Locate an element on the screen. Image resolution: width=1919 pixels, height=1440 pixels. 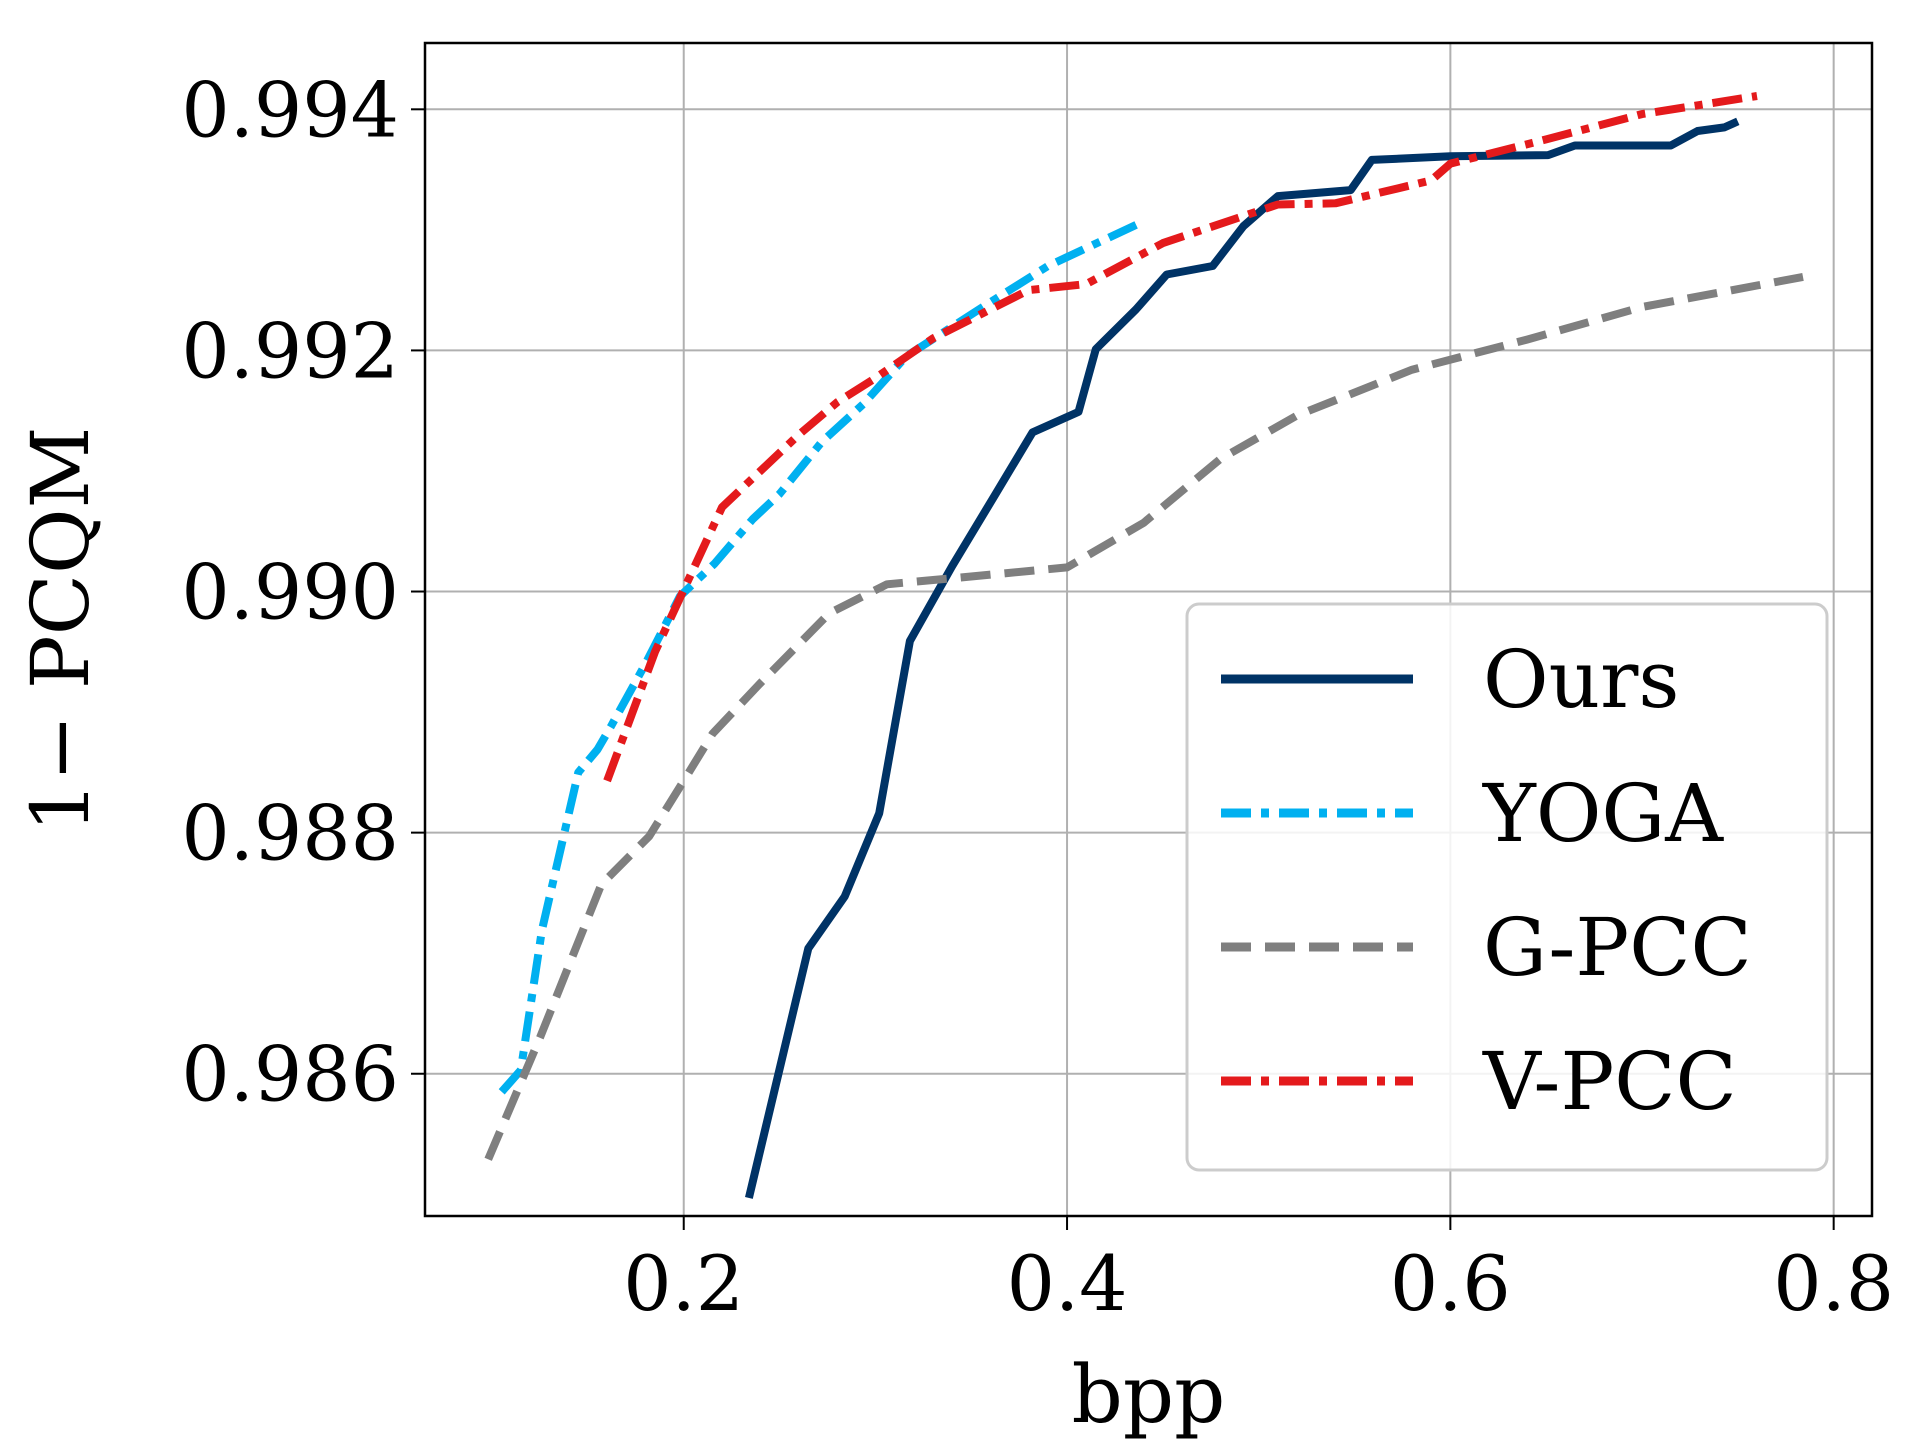
x-tick-label: 0.8 is located at coordinates (1833, 1283).